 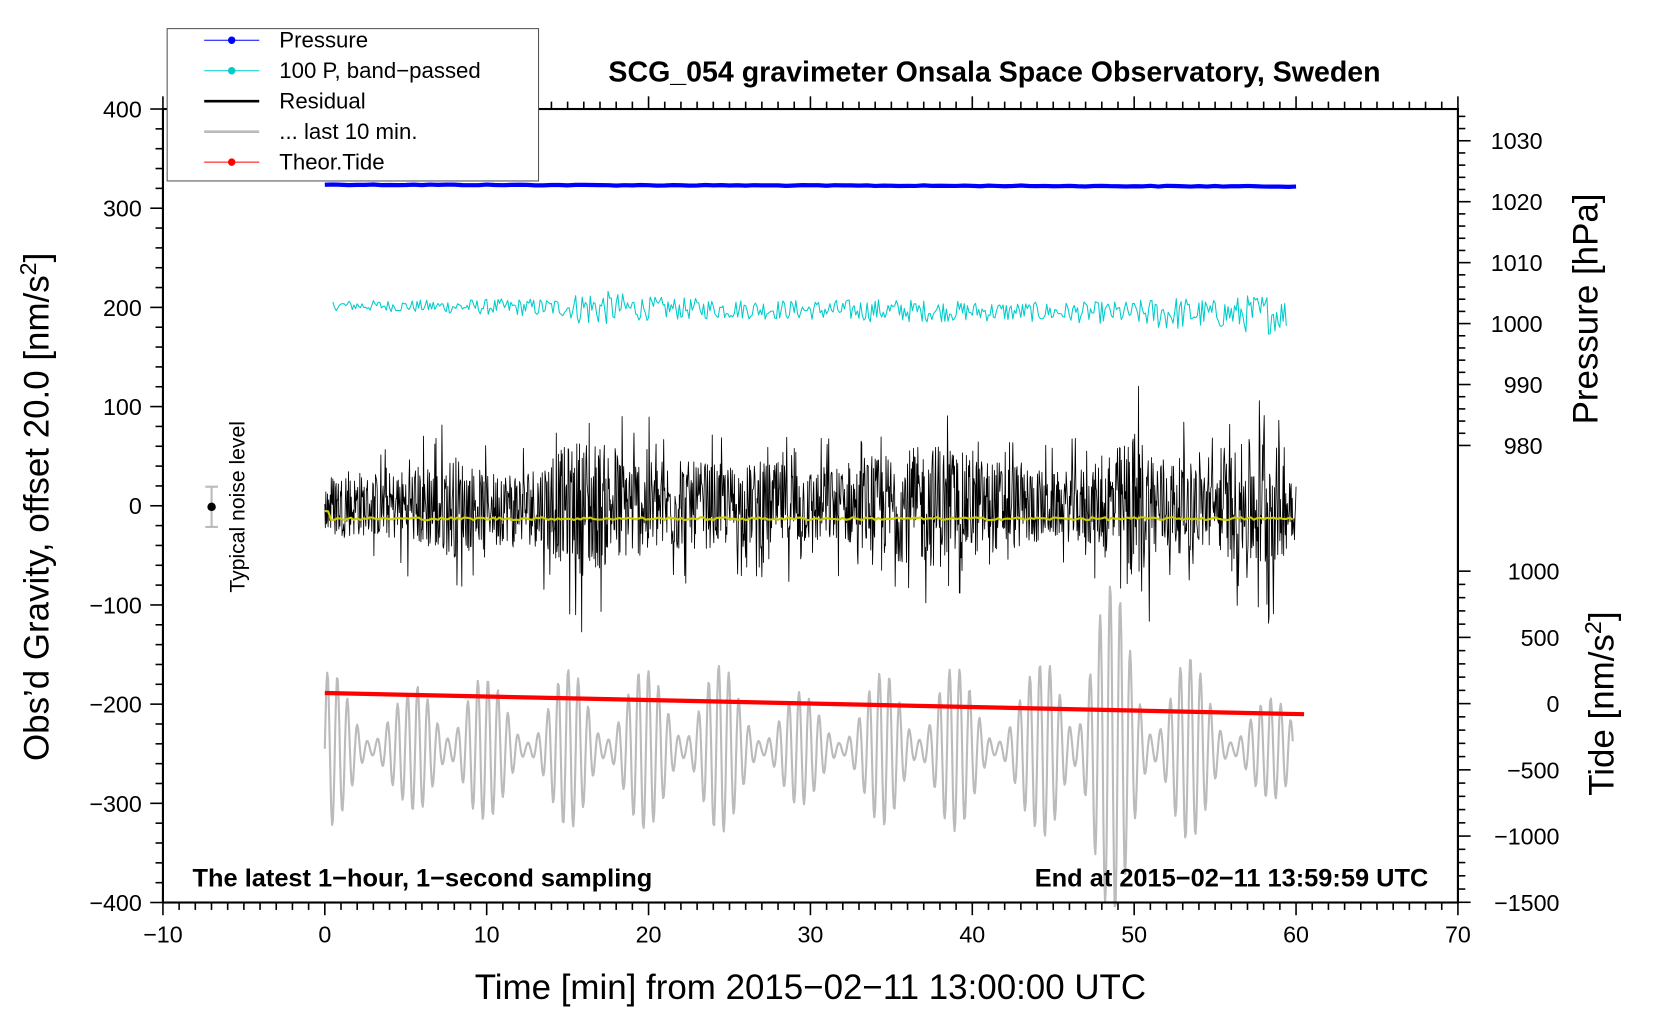 What do you see at coordinates (809, 312) in the screenshot?
I see `series-band-passed-pressure` at bounding box center [809, 312].